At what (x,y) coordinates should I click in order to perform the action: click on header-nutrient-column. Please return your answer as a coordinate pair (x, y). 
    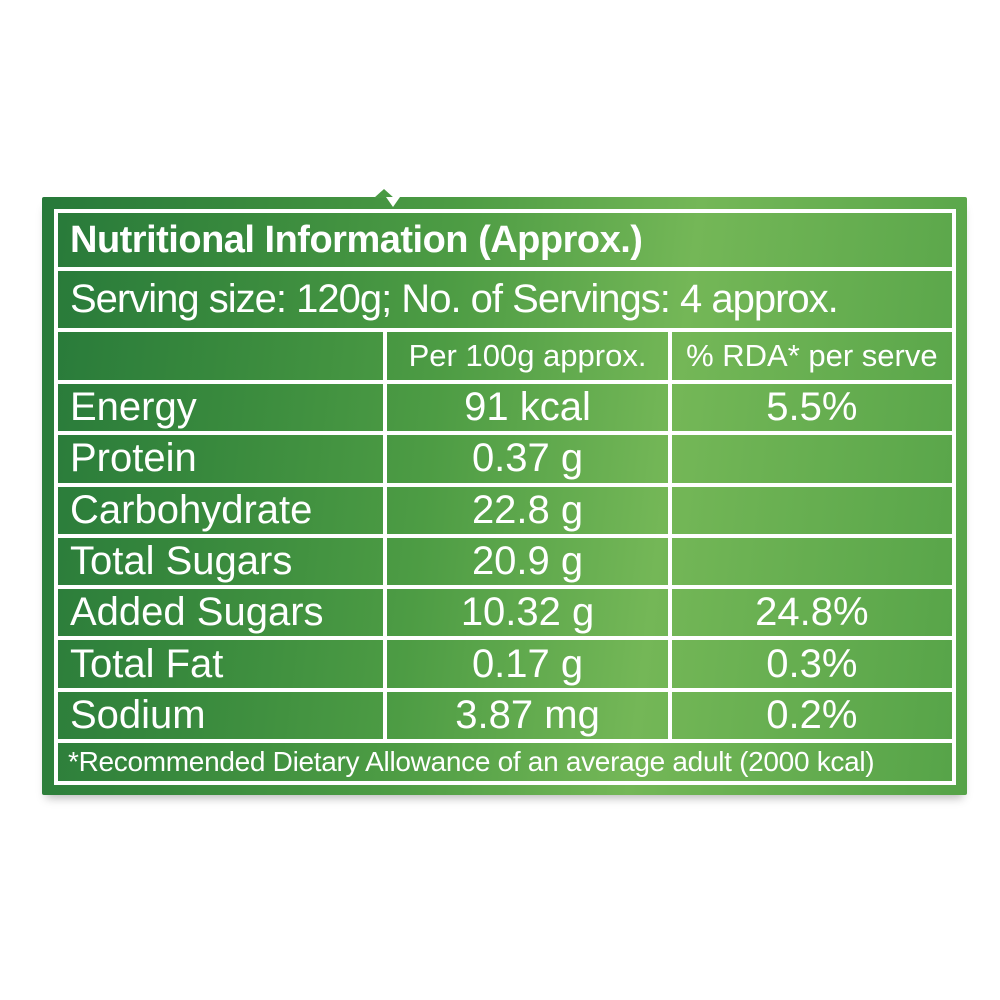
    Looking at the image, I should click on (220, 356).